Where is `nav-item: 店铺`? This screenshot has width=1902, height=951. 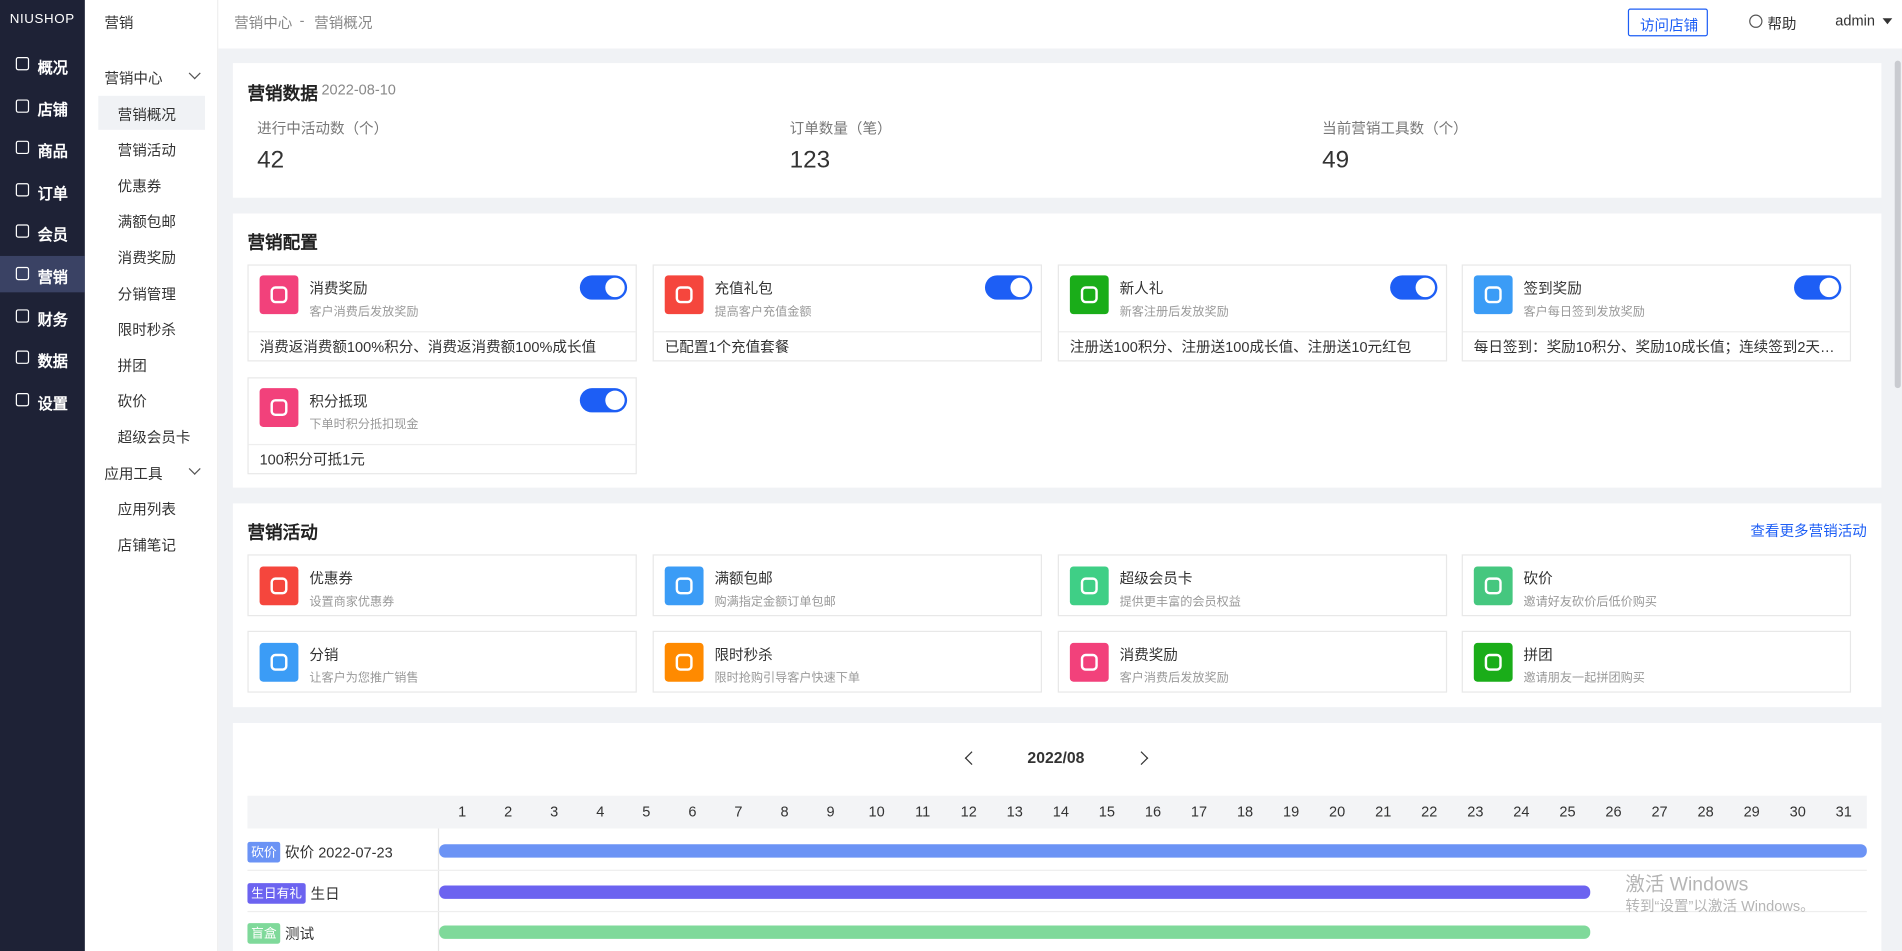 nav-item: 店铺 is located at coordinates (42, 106).